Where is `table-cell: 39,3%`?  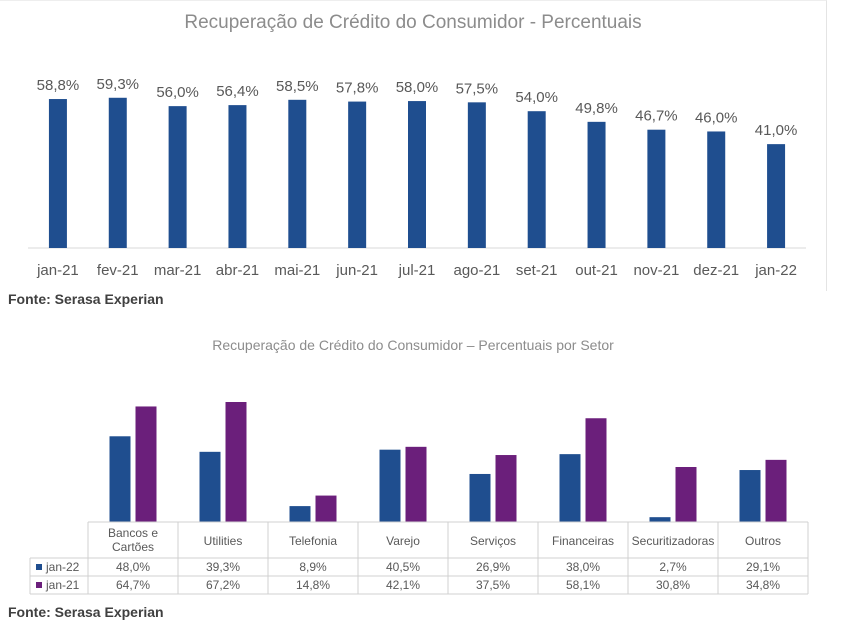
table-cell: 39,3% is located at coordinates (223, 567).